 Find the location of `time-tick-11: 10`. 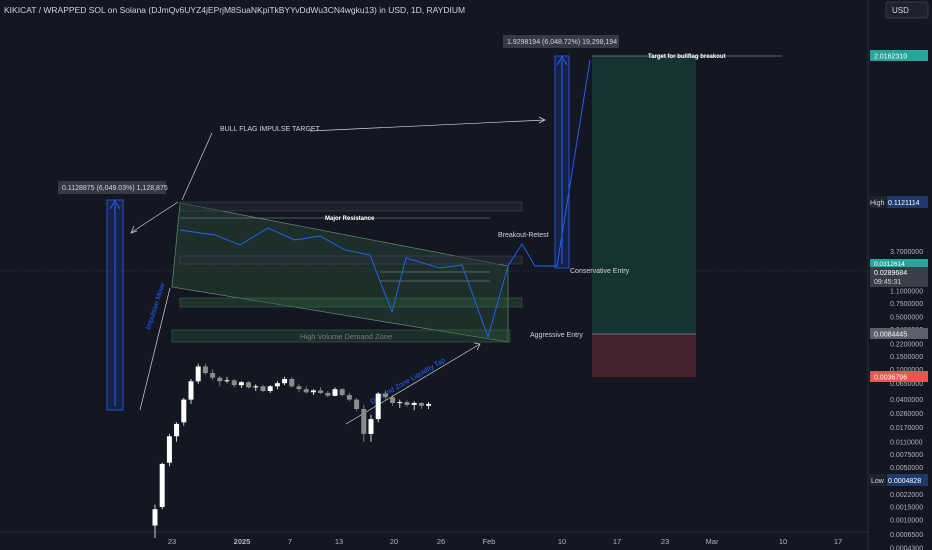

time-tick-11: 10 is located at coordinates (783, 541).